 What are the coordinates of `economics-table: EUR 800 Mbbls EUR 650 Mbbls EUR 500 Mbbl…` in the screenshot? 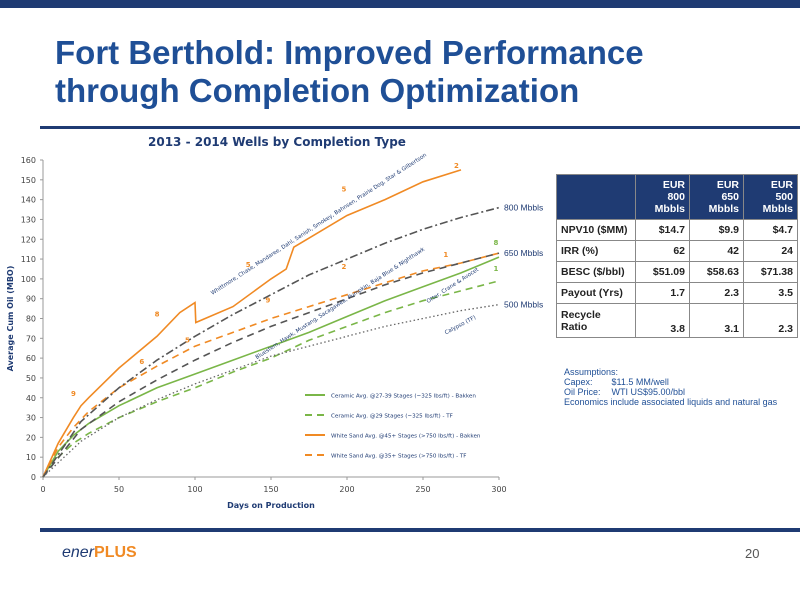 It's located at (677, 256).